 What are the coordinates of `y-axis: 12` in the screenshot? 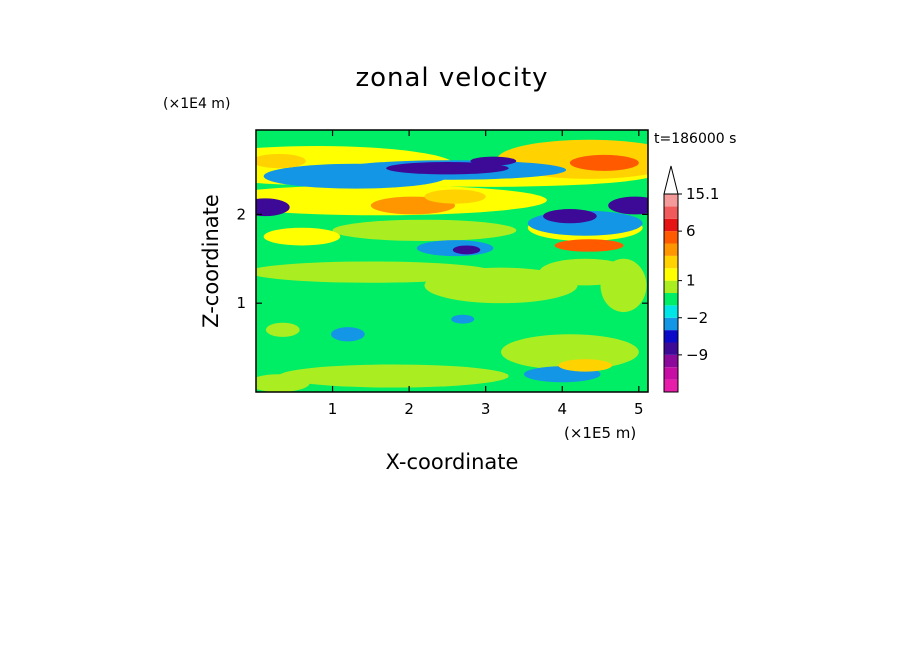 It's located at (442, 258).